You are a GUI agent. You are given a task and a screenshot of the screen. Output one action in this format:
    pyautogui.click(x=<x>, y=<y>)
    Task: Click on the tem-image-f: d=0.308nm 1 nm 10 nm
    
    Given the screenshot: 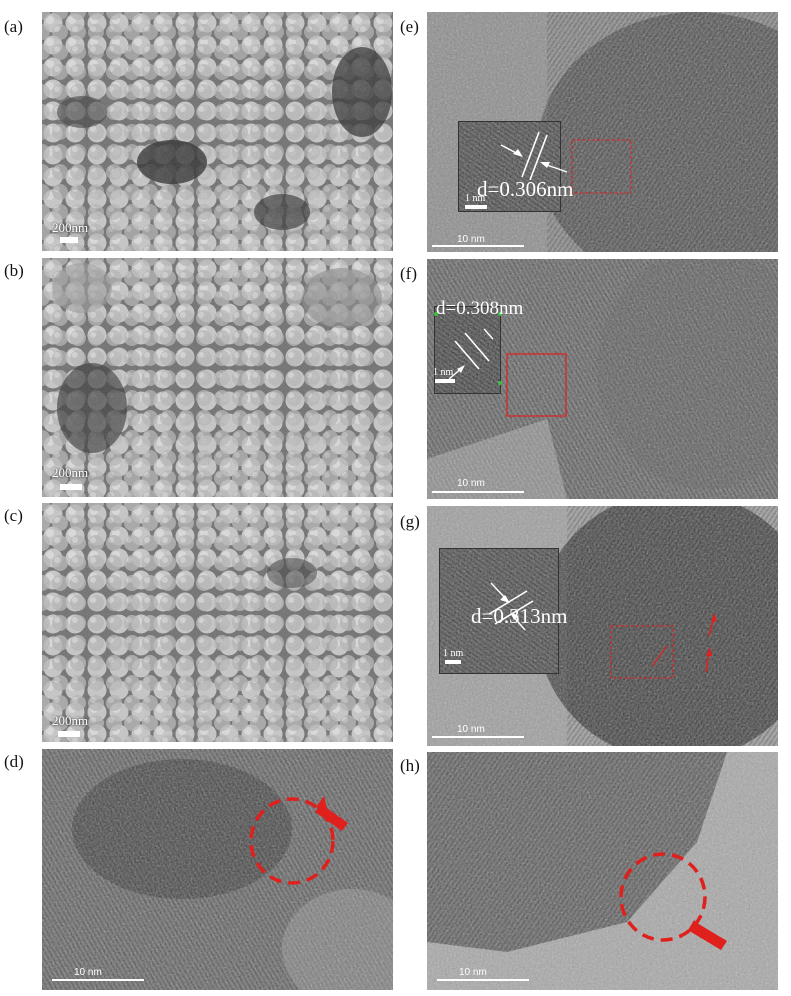 What is the action you would take?
    pyautogui.click(x=602, y=379)
    